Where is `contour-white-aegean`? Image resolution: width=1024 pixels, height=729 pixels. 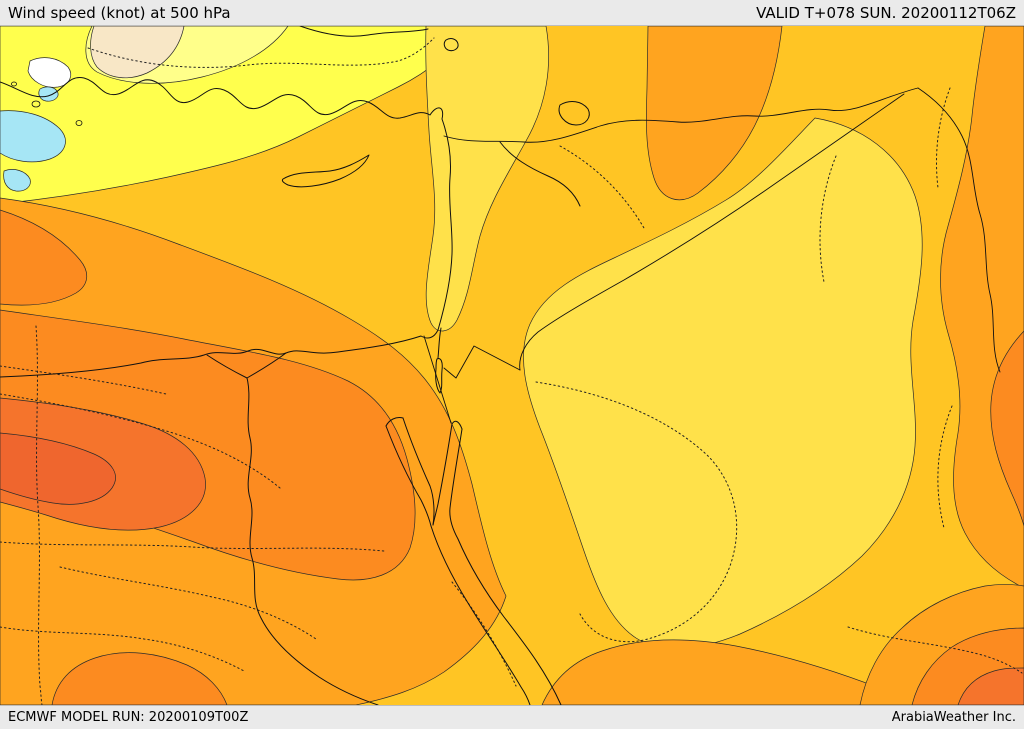
contour-white-aegean is located at coordinates (49, 72).